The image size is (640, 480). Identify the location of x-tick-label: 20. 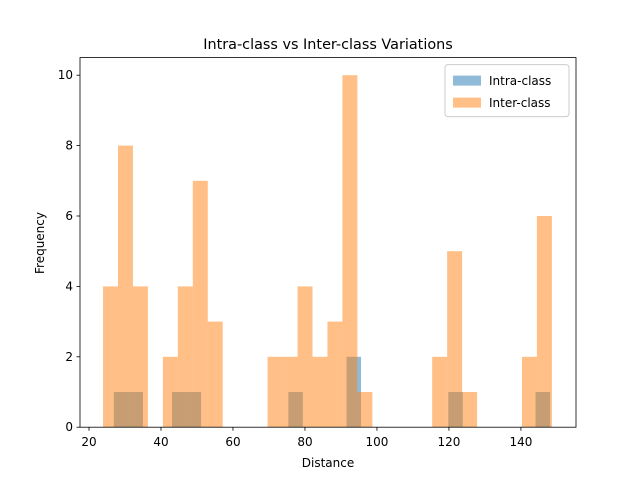
(88, 442).